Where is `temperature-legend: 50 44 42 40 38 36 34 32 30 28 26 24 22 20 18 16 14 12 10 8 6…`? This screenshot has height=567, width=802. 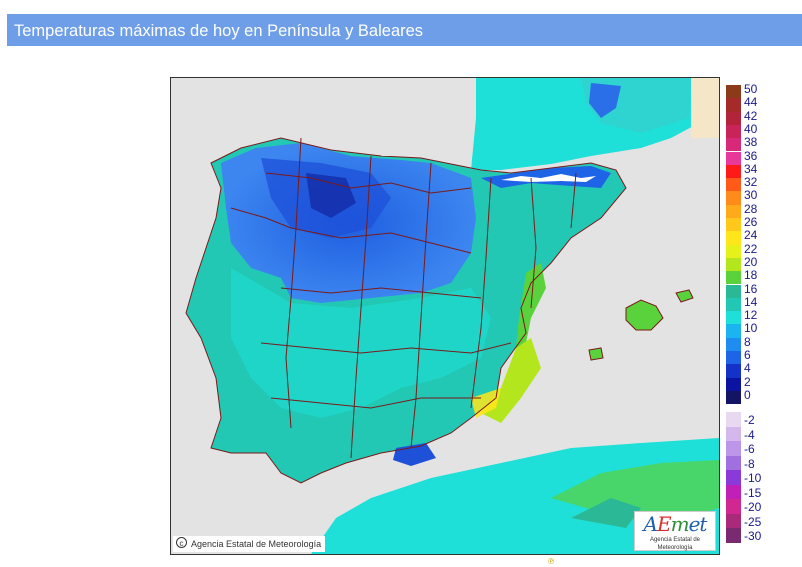 temperature-legend: 50 44 42 40 38 36 34 32 30 28 26 24 22 20 18 16 14 12 10 8 6… is located at coordinates (763, 318).